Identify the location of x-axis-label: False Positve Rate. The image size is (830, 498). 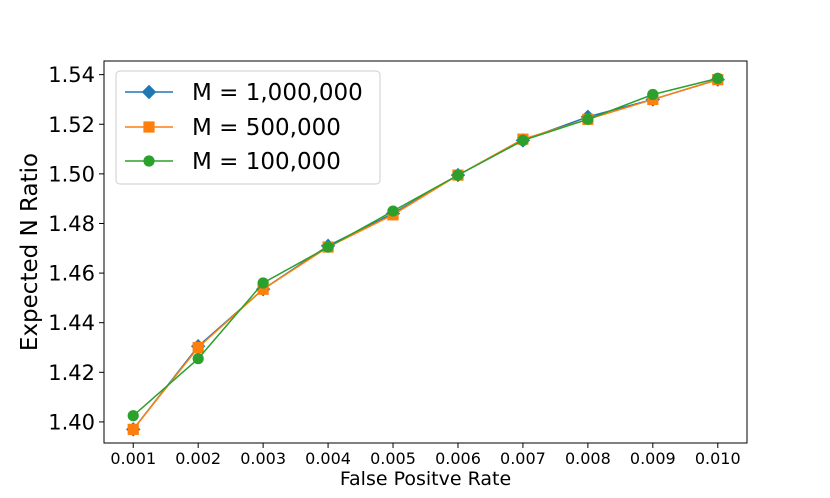
(425, 479).